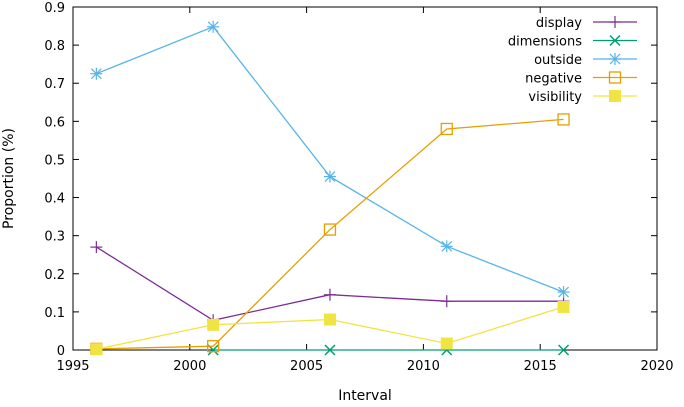 This screenshot has height=407, width=684. Describe the element at coordinates (54, 313) in the screenshot. I see `y-tick-label: 0.1` at that location.